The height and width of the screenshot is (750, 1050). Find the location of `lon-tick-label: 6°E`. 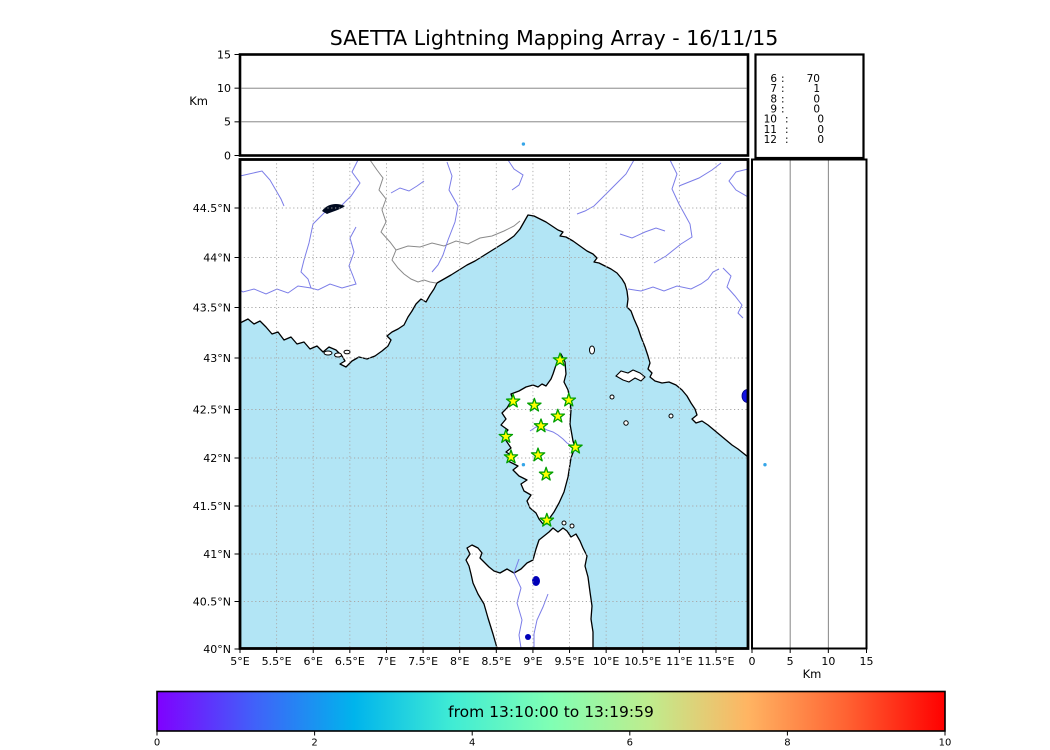

lon-tick-label: 6°E is located at coordinates (313, 661).